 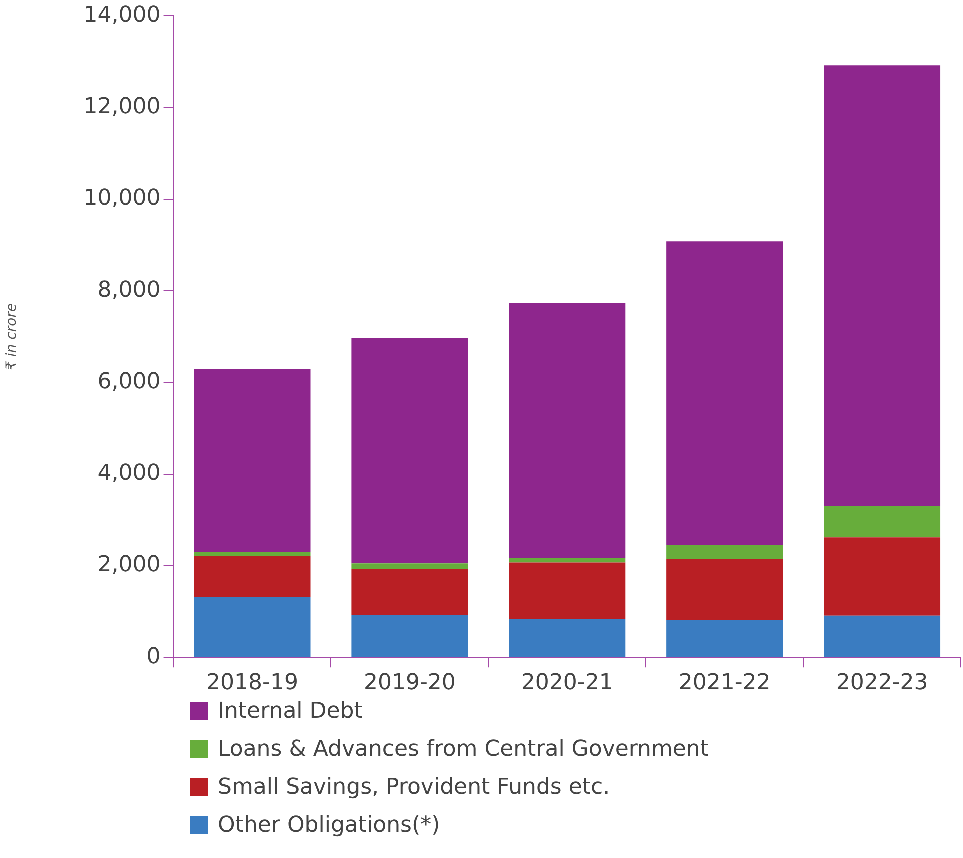 What do you see at coordinates (129, 381) in the screenshot?
I see `y-tick-label: 6,000` at bounding box center [129, 381].